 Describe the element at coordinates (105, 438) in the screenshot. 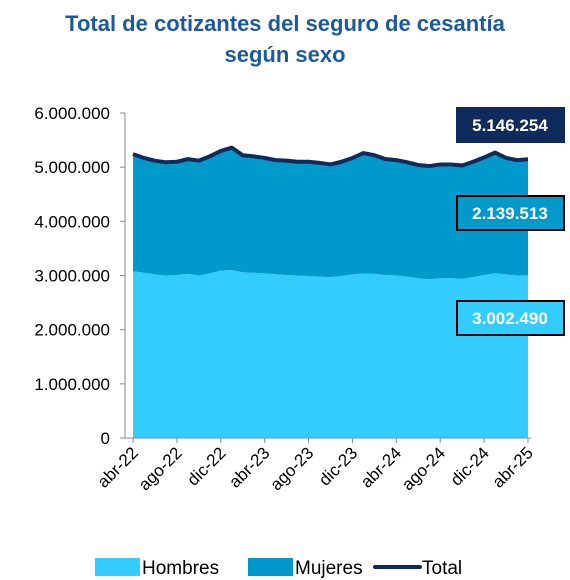

I see `y-tick-label: 0` at that location.